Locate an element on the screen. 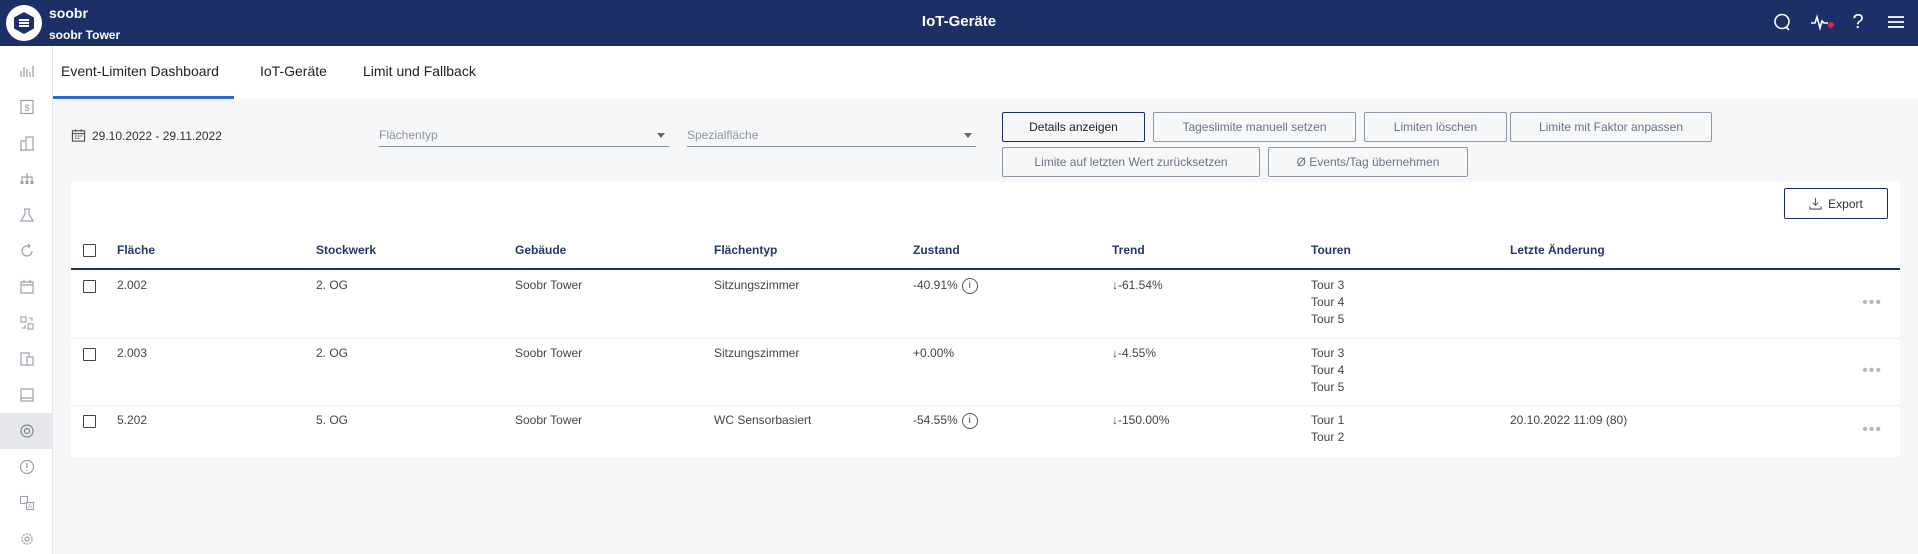 The height and width of the screenshot is (554, 1918). column-header-zustand: Zustand is located at coordinates (936, 250).